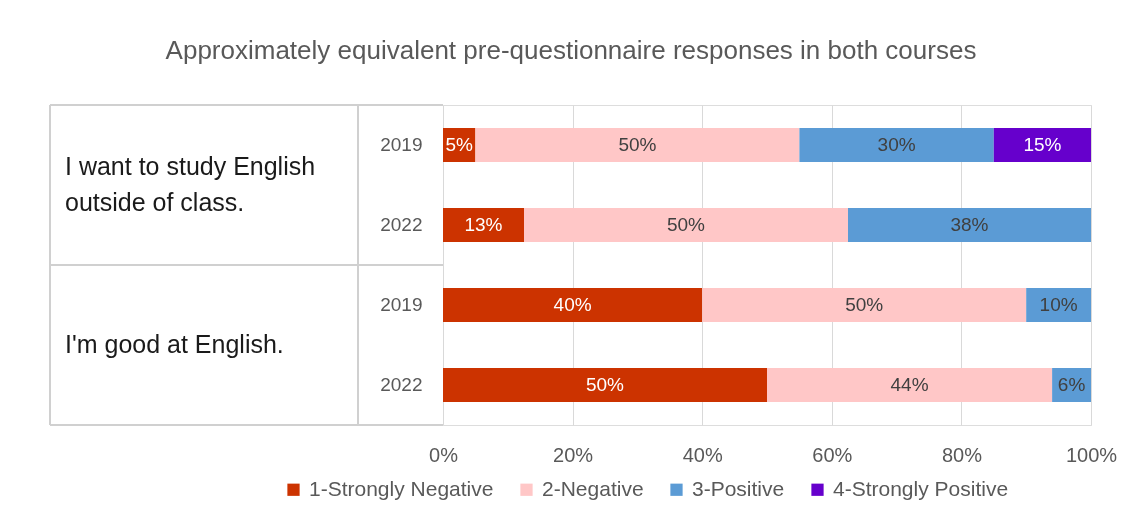 The width and height of the screenshot is (1125, 513). Describe the element at coordinates (962, 454) in the screenshot. I see `x-tick-label: 80%` at that location.